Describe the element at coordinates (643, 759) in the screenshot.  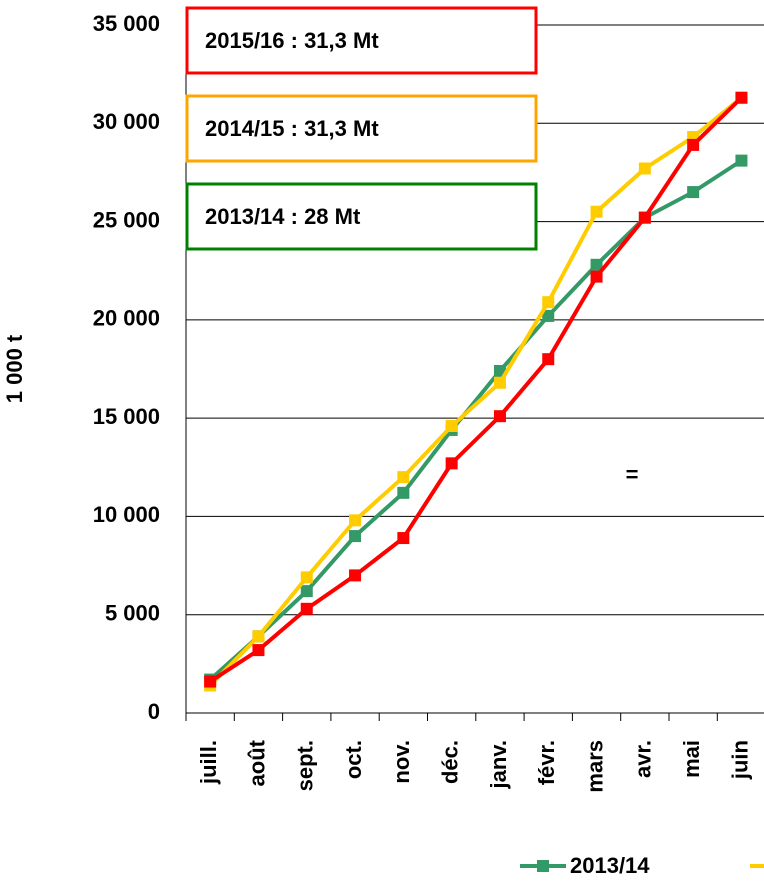
I see `x-tick-label: avr.` at that location.